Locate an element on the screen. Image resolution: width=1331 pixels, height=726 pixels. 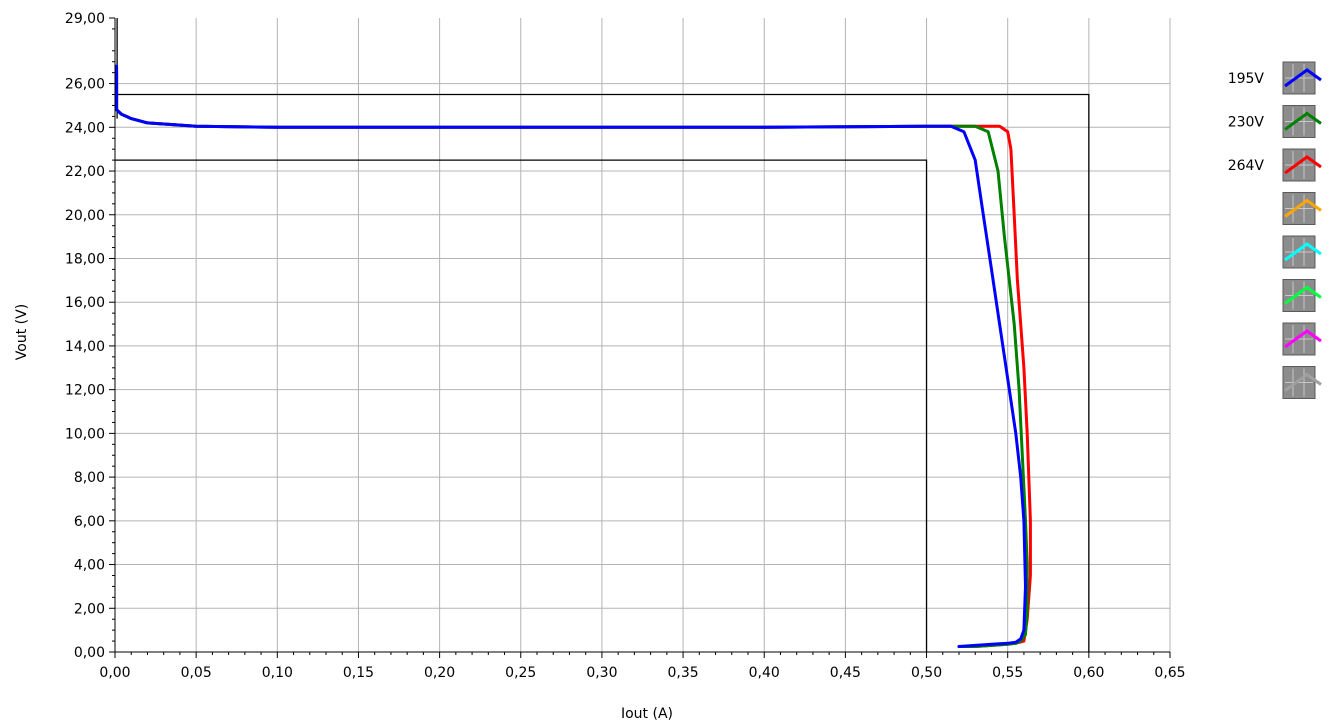
legend-entry: 264V is located at coordinates (1275, 165).